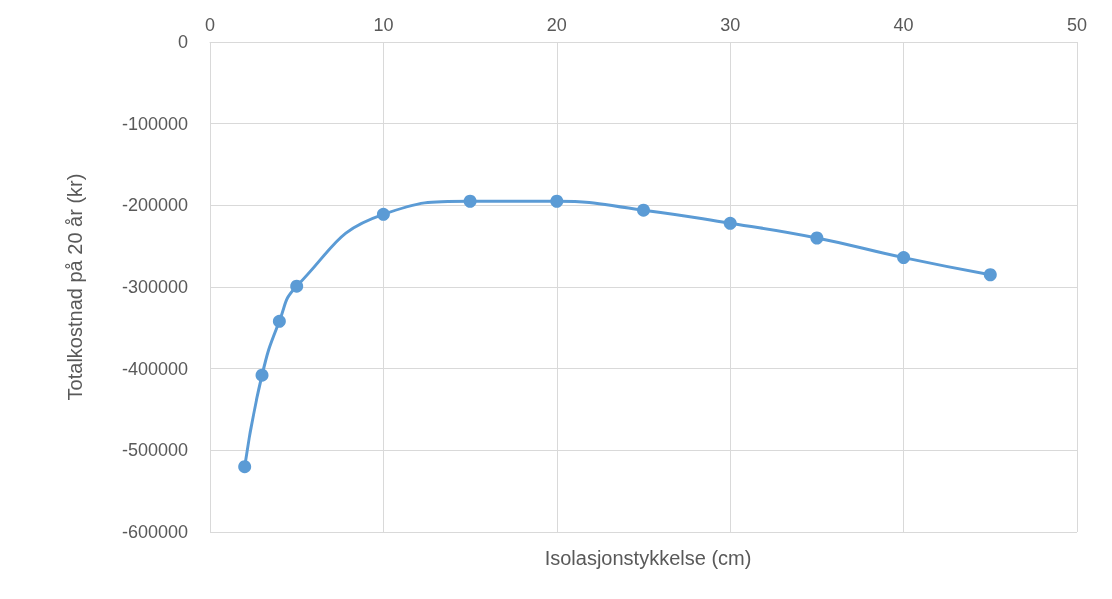 This screenshot has width=1112, height=599. I want to click on x-tick-label: 20, so click(556, 25).